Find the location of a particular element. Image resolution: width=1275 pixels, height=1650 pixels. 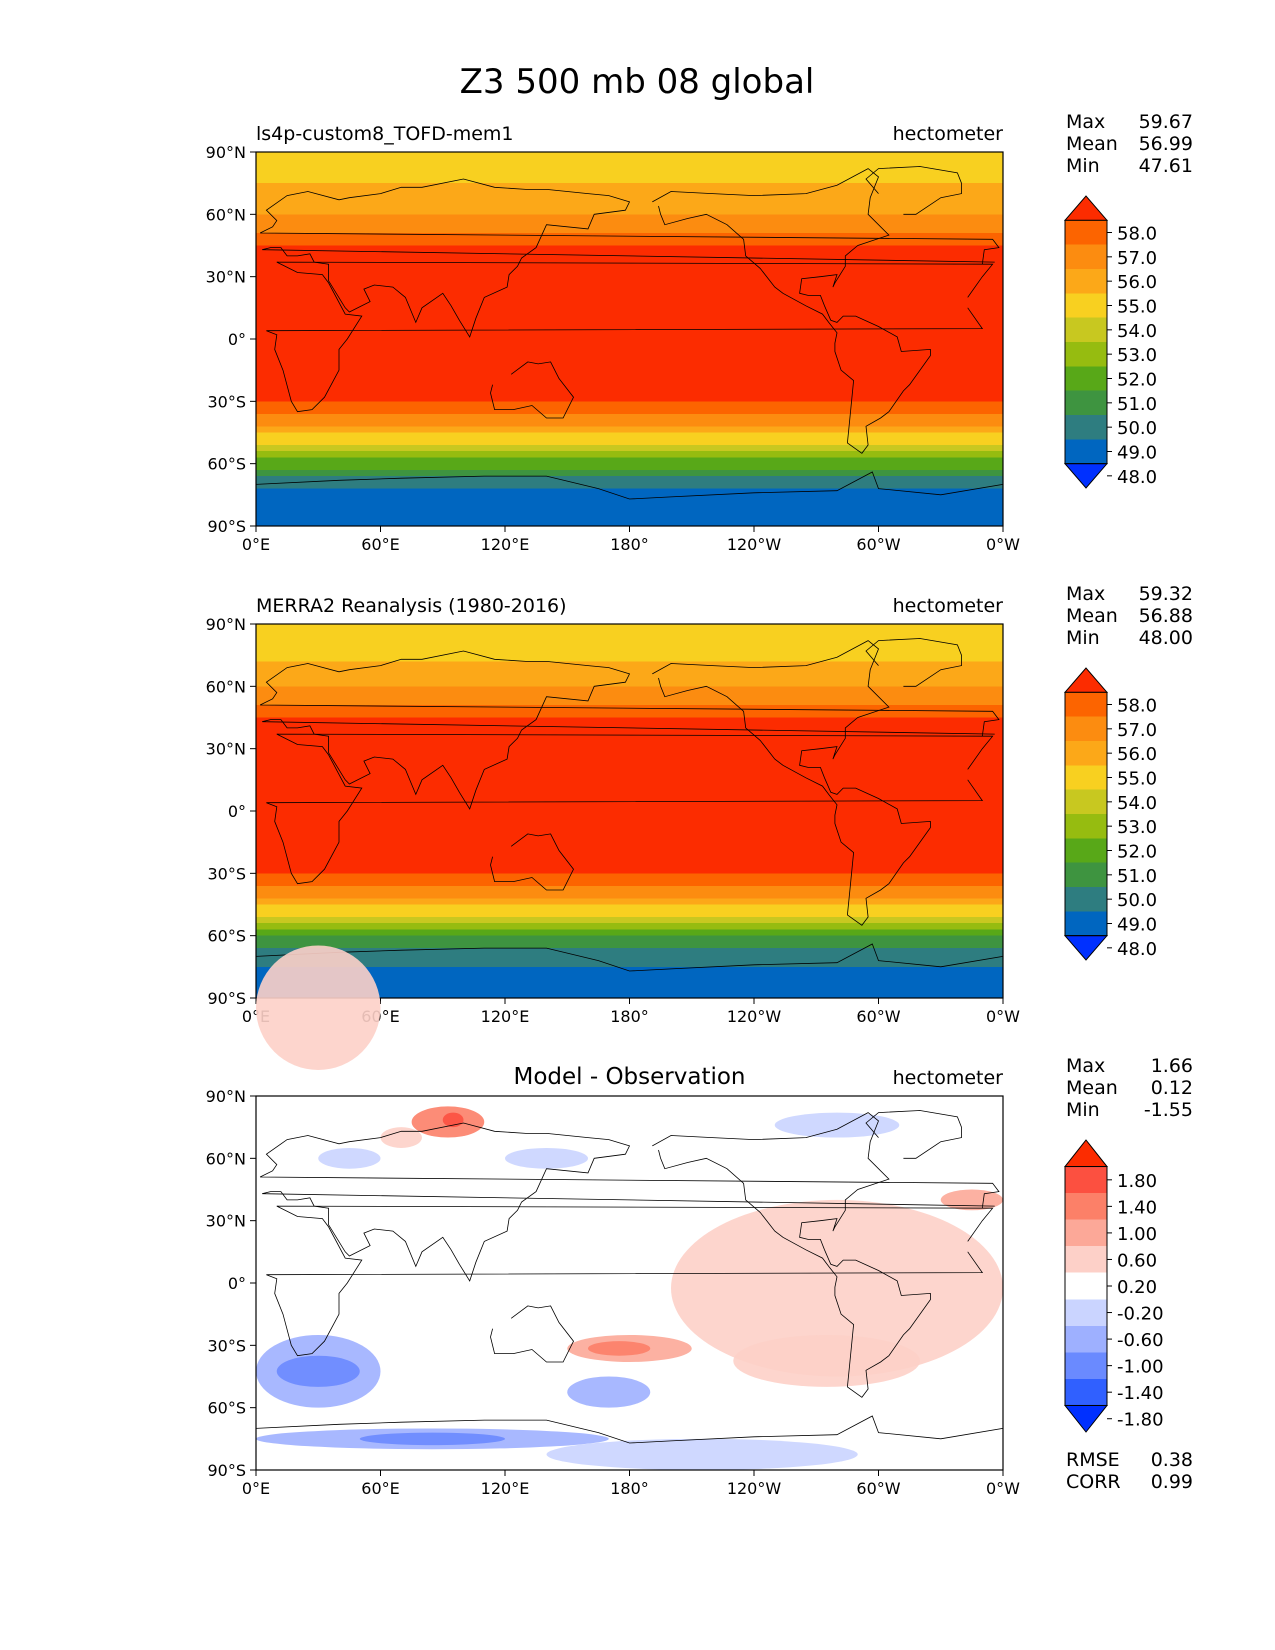

x-tick-label: 180° is located at coordinates (629, 1016).